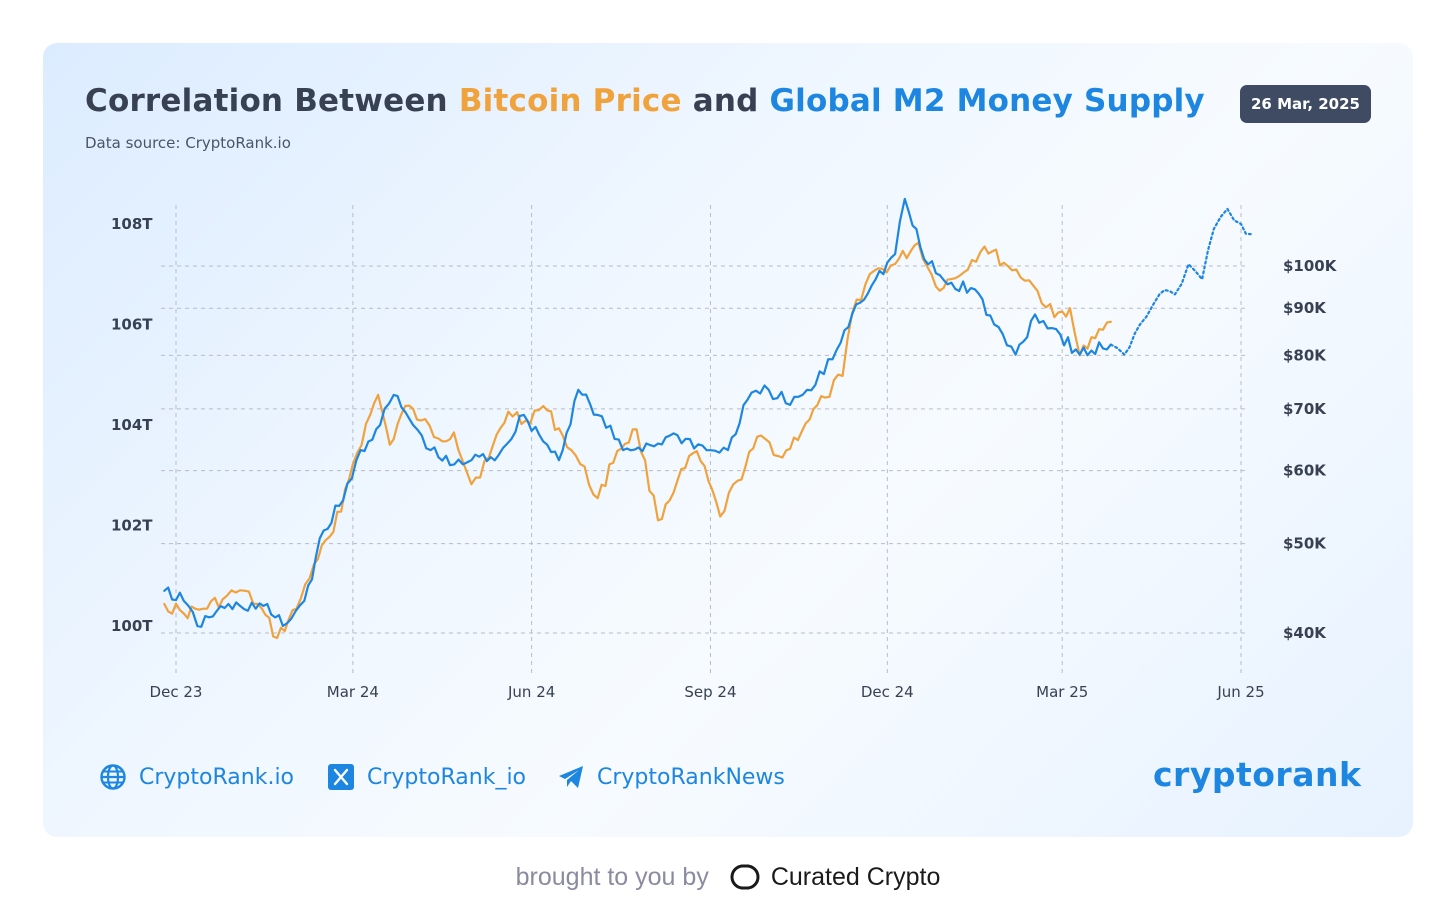  I want to click on globe-icon, so click(113, 777).